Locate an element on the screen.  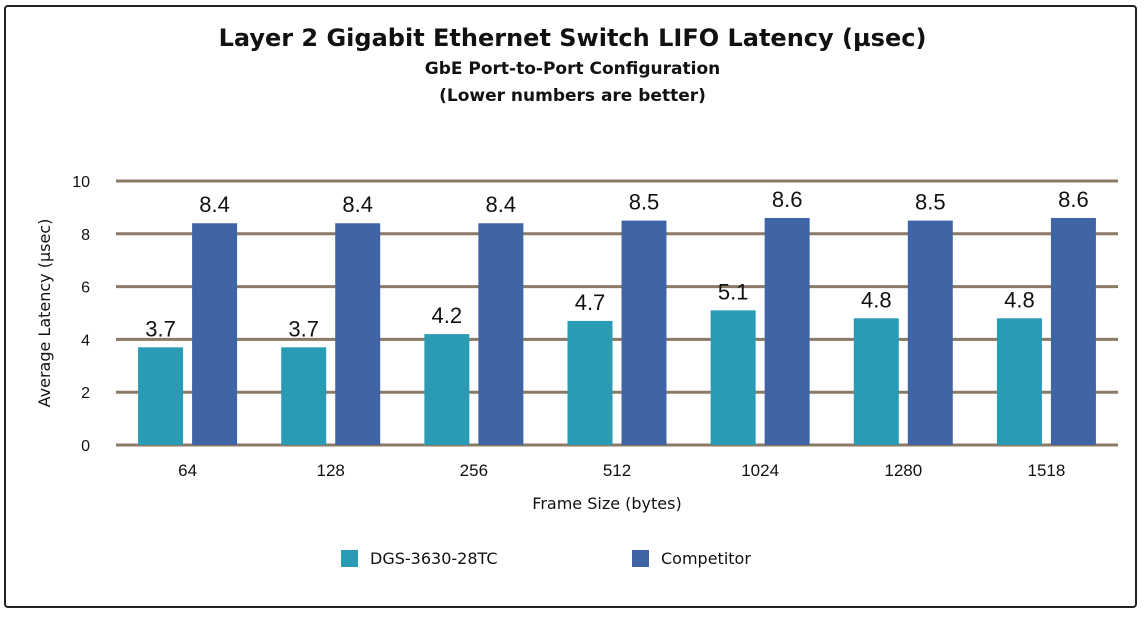
x-tick-label: 128 is located at coordinates (331, 470).